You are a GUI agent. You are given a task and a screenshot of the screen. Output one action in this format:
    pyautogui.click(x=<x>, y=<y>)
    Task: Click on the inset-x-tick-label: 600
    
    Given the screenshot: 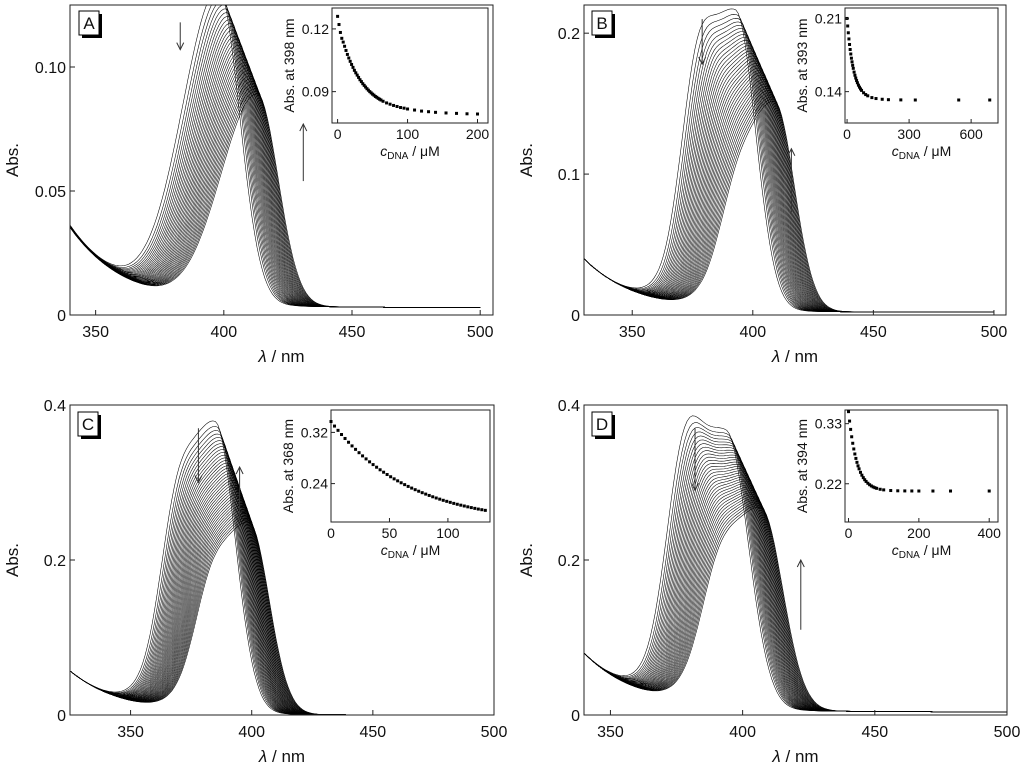 What is the action you would take?
    pyautogui.click(x=971, y=134)
    